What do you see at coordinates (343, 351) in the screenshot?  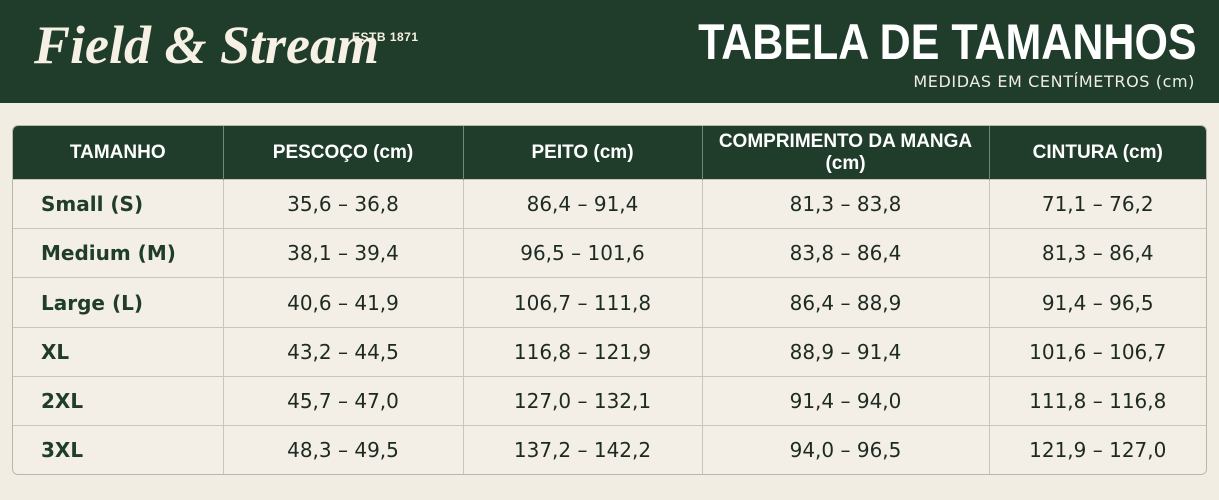 I see `measurement: 43,2 – 44,5` at bounding box center [343, 351].